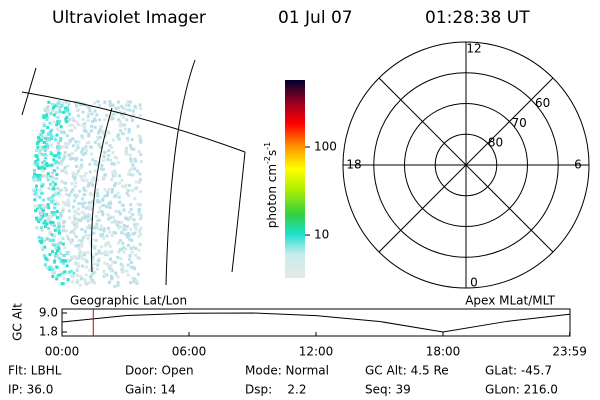  I want to click on polar-mlt-label: 6, so click(578, 165).